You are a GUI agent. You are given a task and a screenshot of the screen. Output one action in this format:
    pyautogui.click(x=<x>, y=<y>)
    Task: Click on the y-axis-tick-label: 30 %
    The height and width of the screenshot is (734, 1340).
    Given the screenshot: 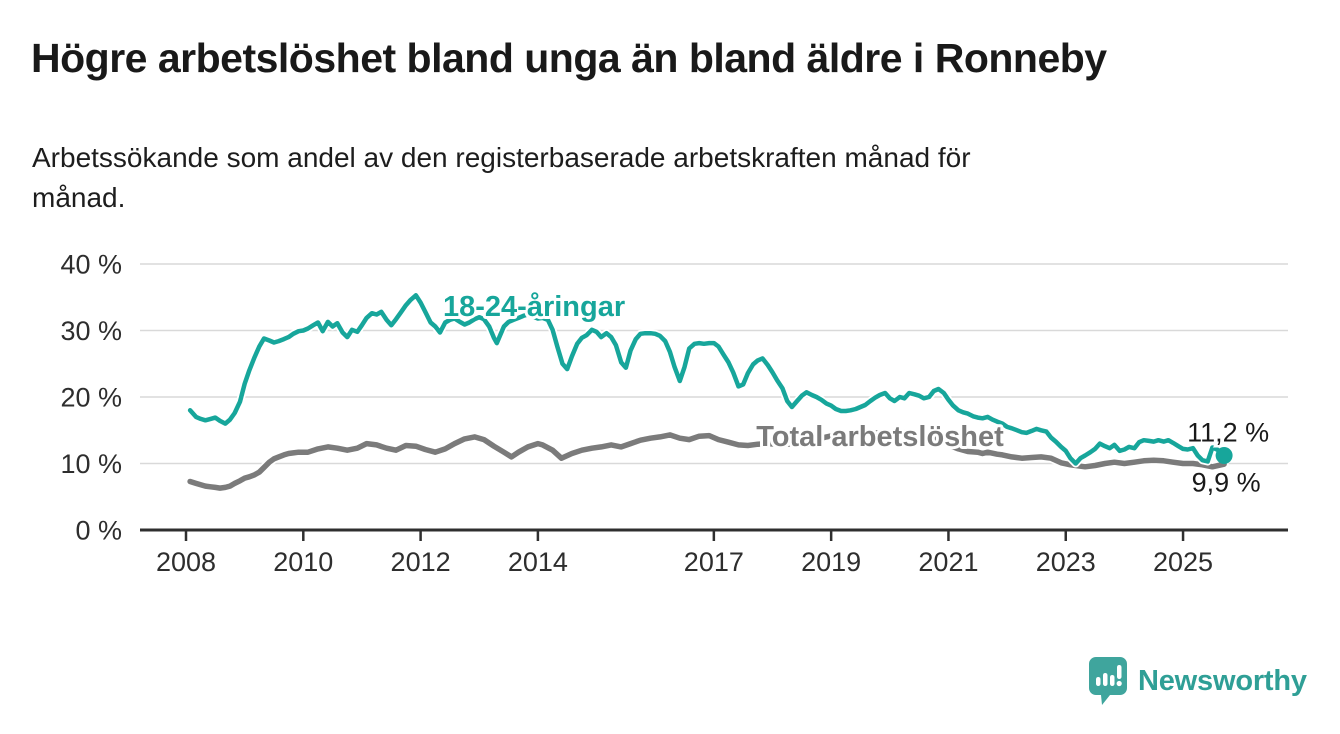 What is the action you would take?
    pyautogui.click(x=91, y=331)
    